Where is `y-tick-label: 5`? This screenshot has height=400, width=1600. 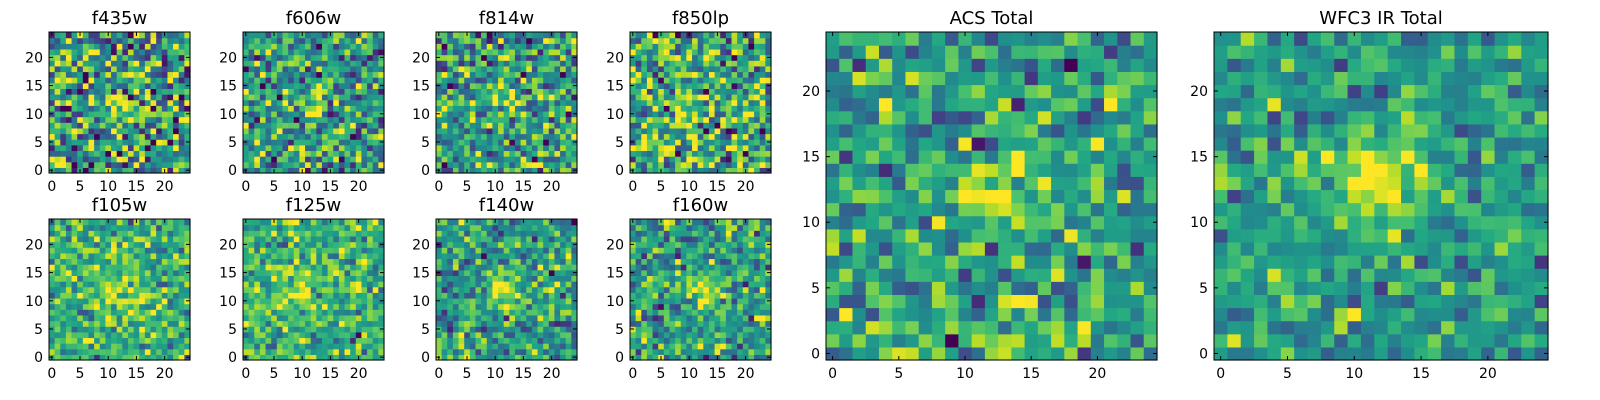
y-tick-label: 5 is located at coordinates (232, 330).